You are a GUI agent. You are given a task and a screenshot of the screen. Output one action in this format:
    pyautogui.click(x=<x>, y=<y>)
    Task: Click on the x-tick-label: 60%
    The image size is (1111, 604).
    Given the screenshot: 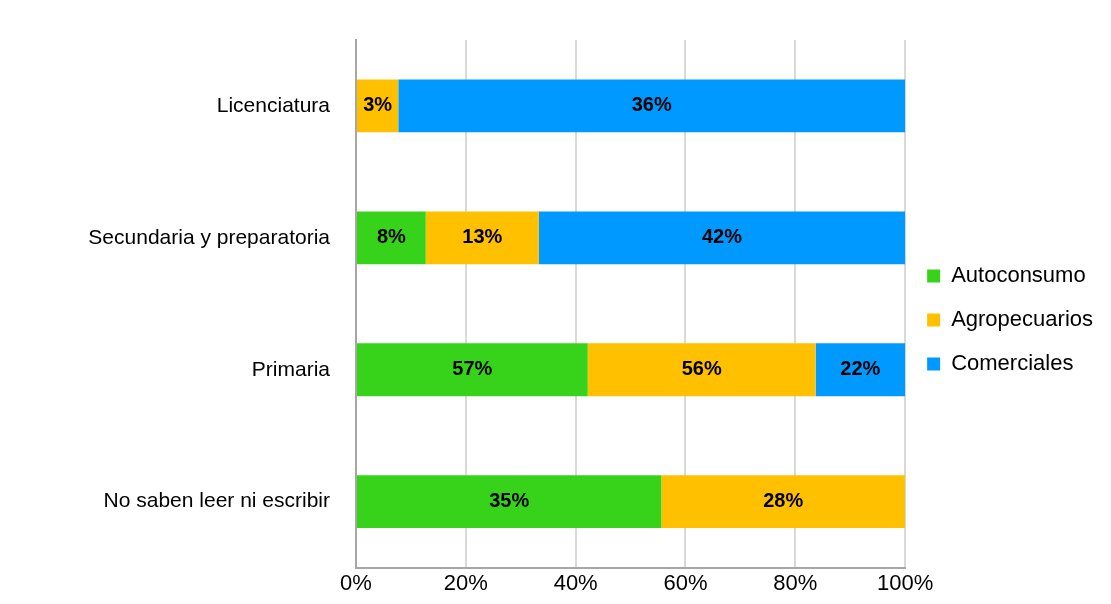 What is the action you would take?
    pyautogui.click(x=685, y=582)
    